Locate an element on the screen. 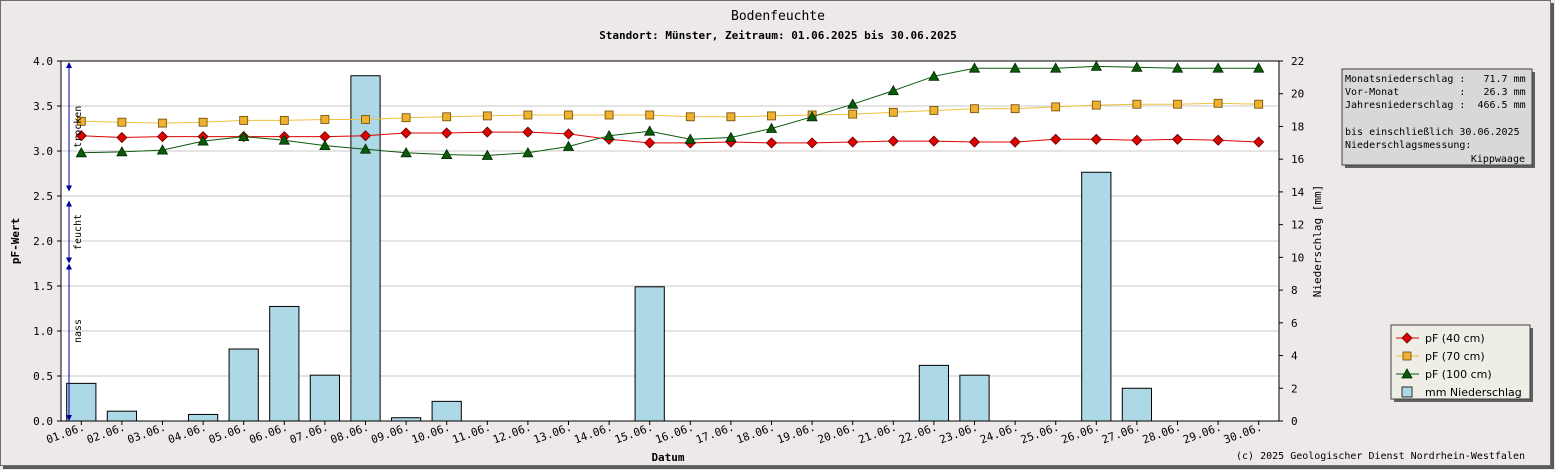  legend-label: pF (70 cm) is located at coordinates (1455, 356).